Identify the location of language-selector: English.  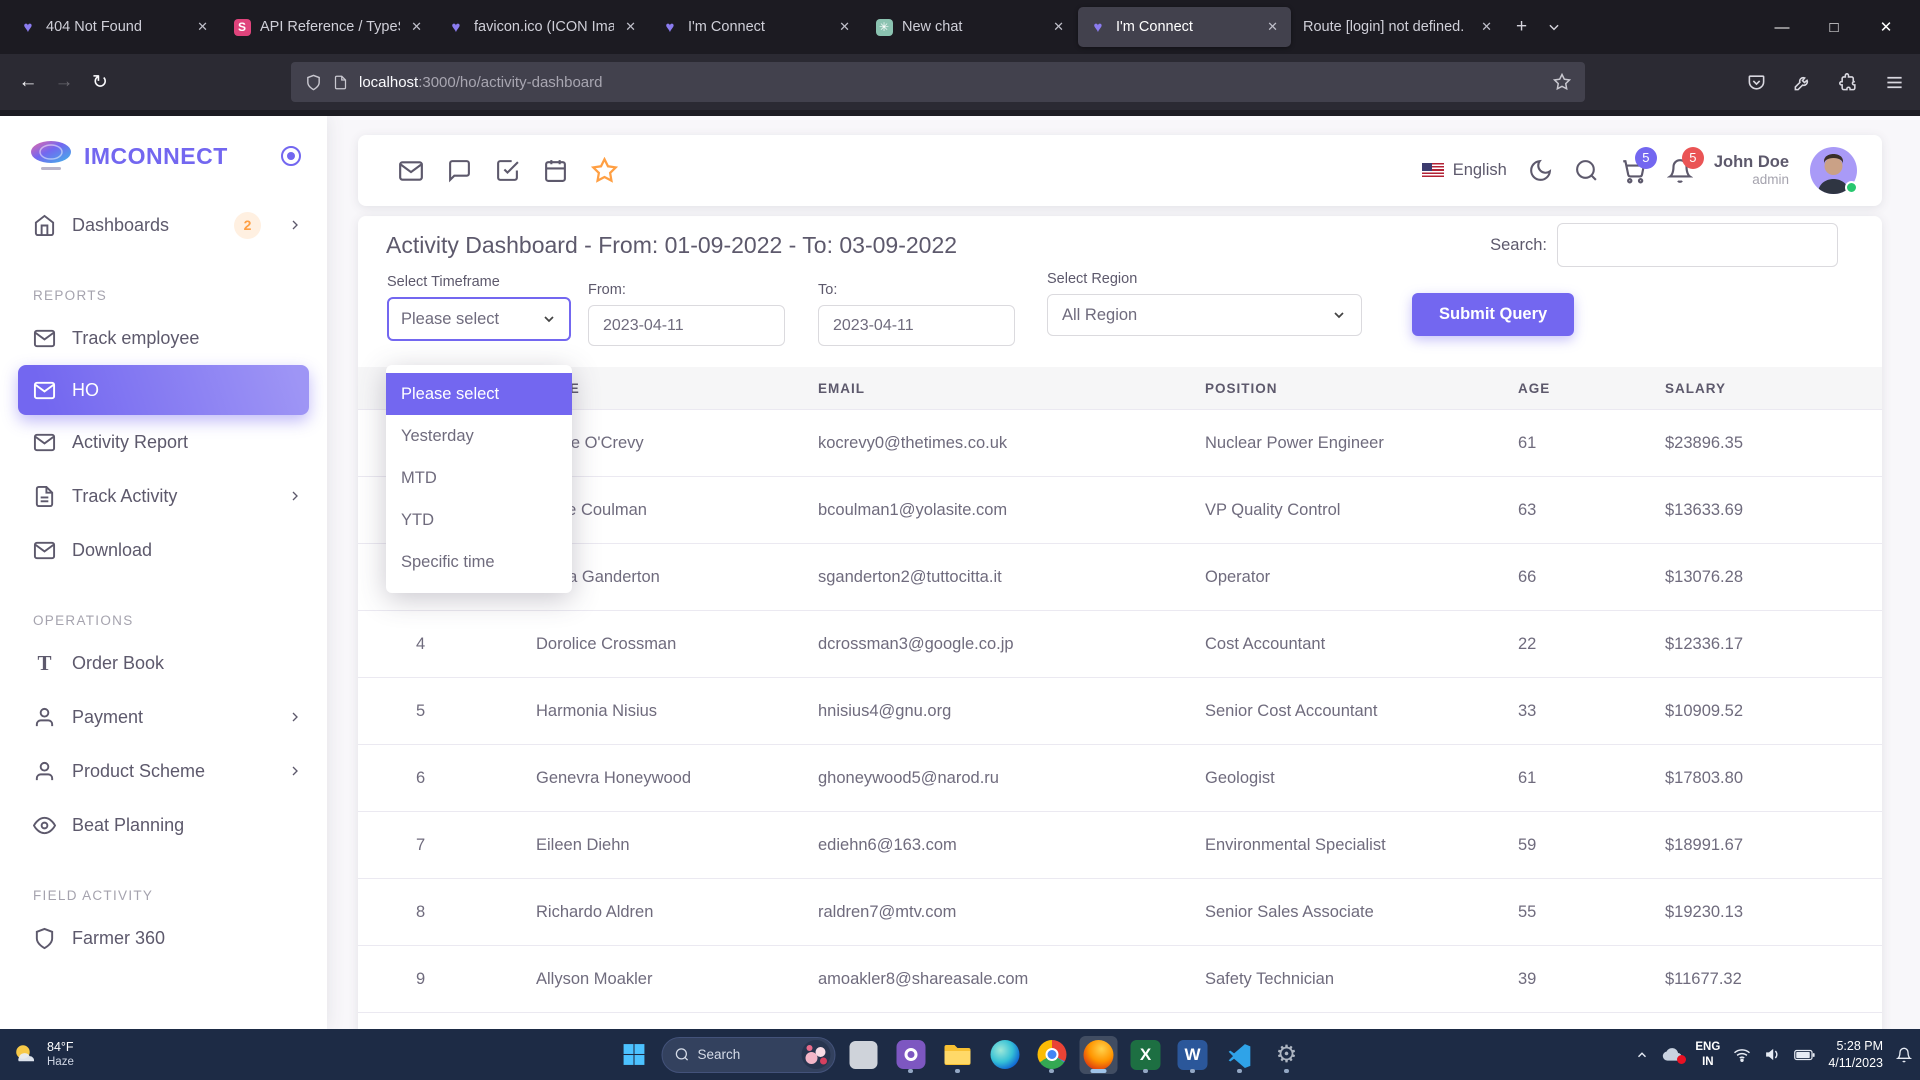
(1464, 170).